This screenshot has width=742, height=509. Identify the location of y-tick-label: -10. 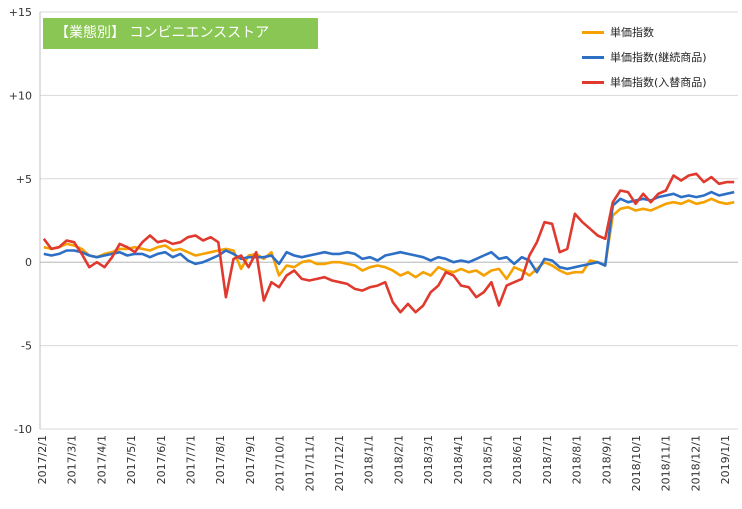
(23, 429).